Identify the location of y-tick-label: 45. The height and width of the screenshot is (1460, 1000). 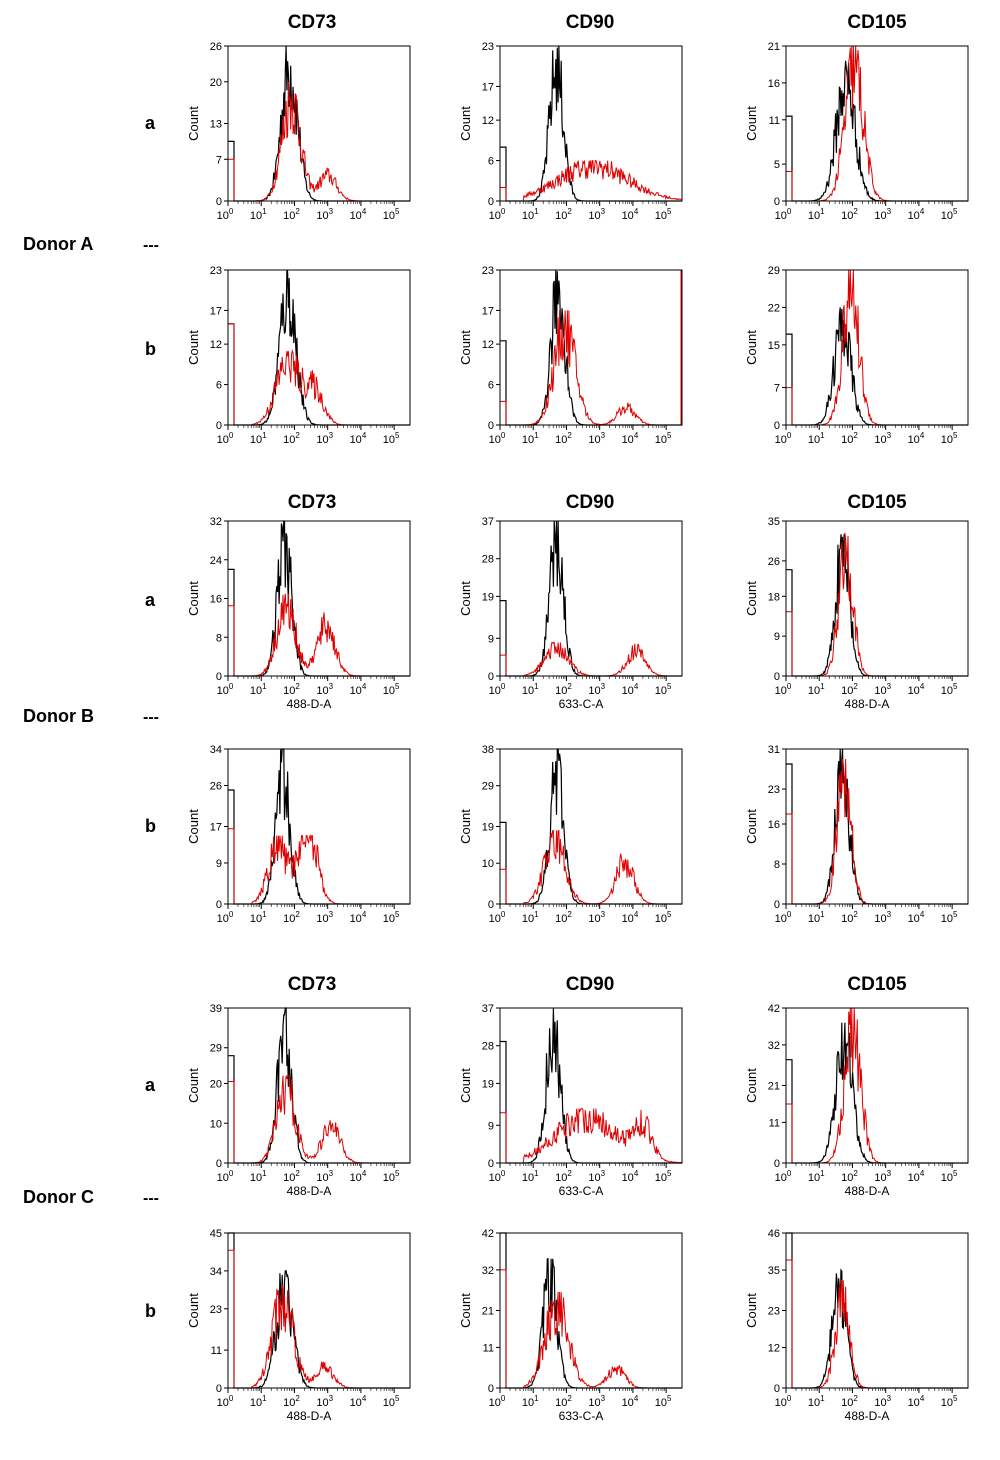
(216, 1234).